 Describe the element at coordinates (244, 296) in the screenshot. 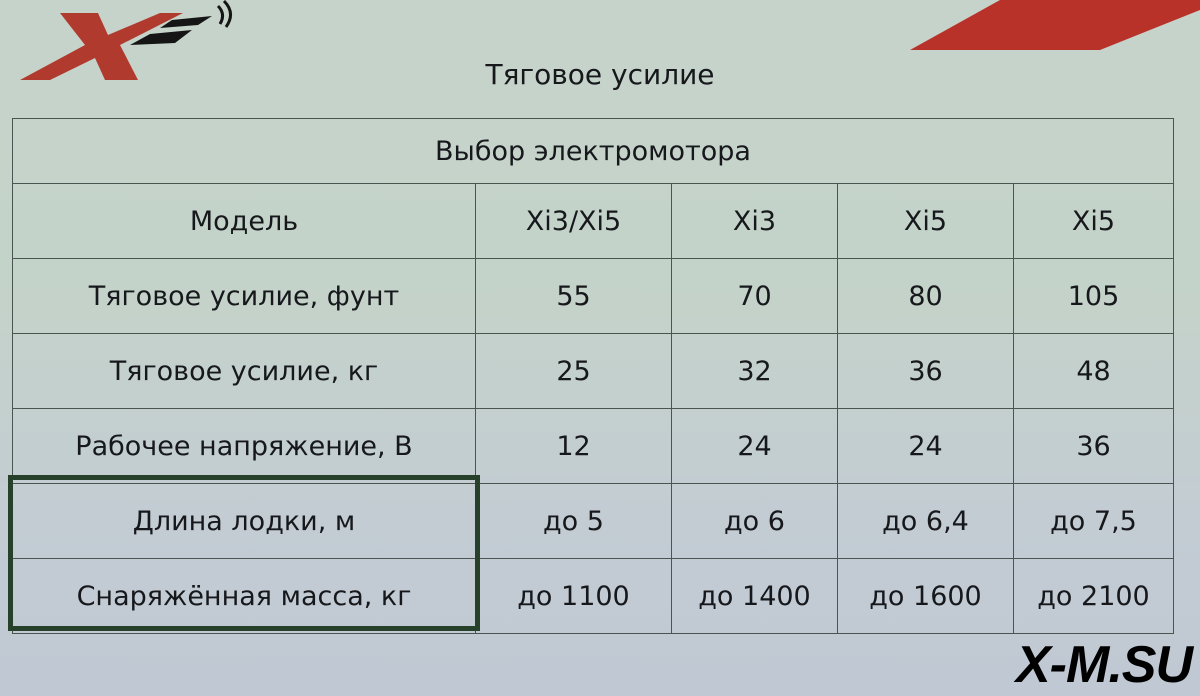

I see `row-label: Тяговое усилие, фунт` at that location.